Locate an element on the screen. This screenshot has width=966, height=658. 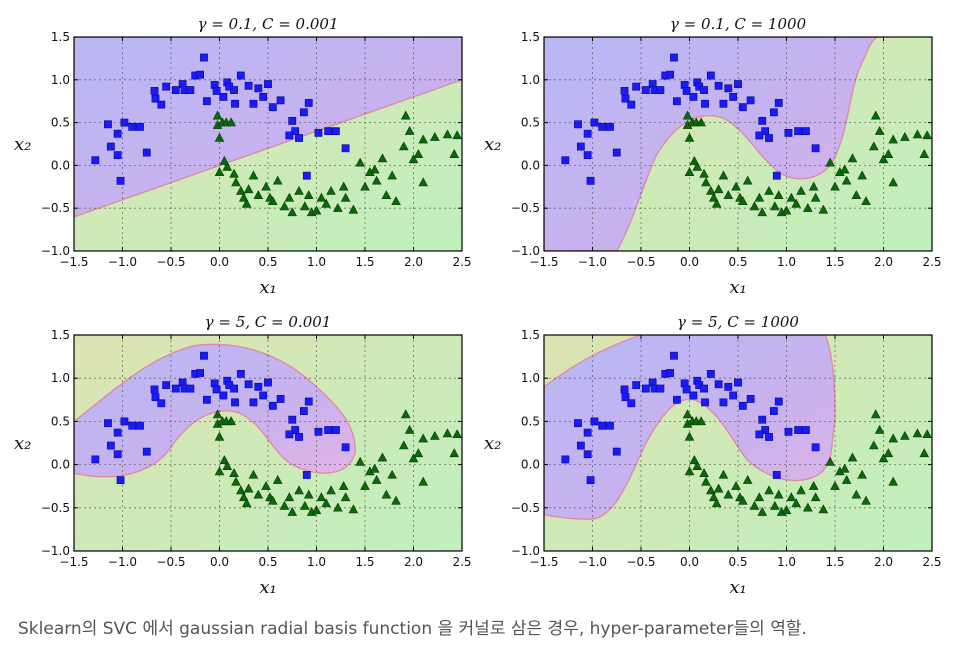
x-axis-label: x₁ is located at coordinates (737, 287).